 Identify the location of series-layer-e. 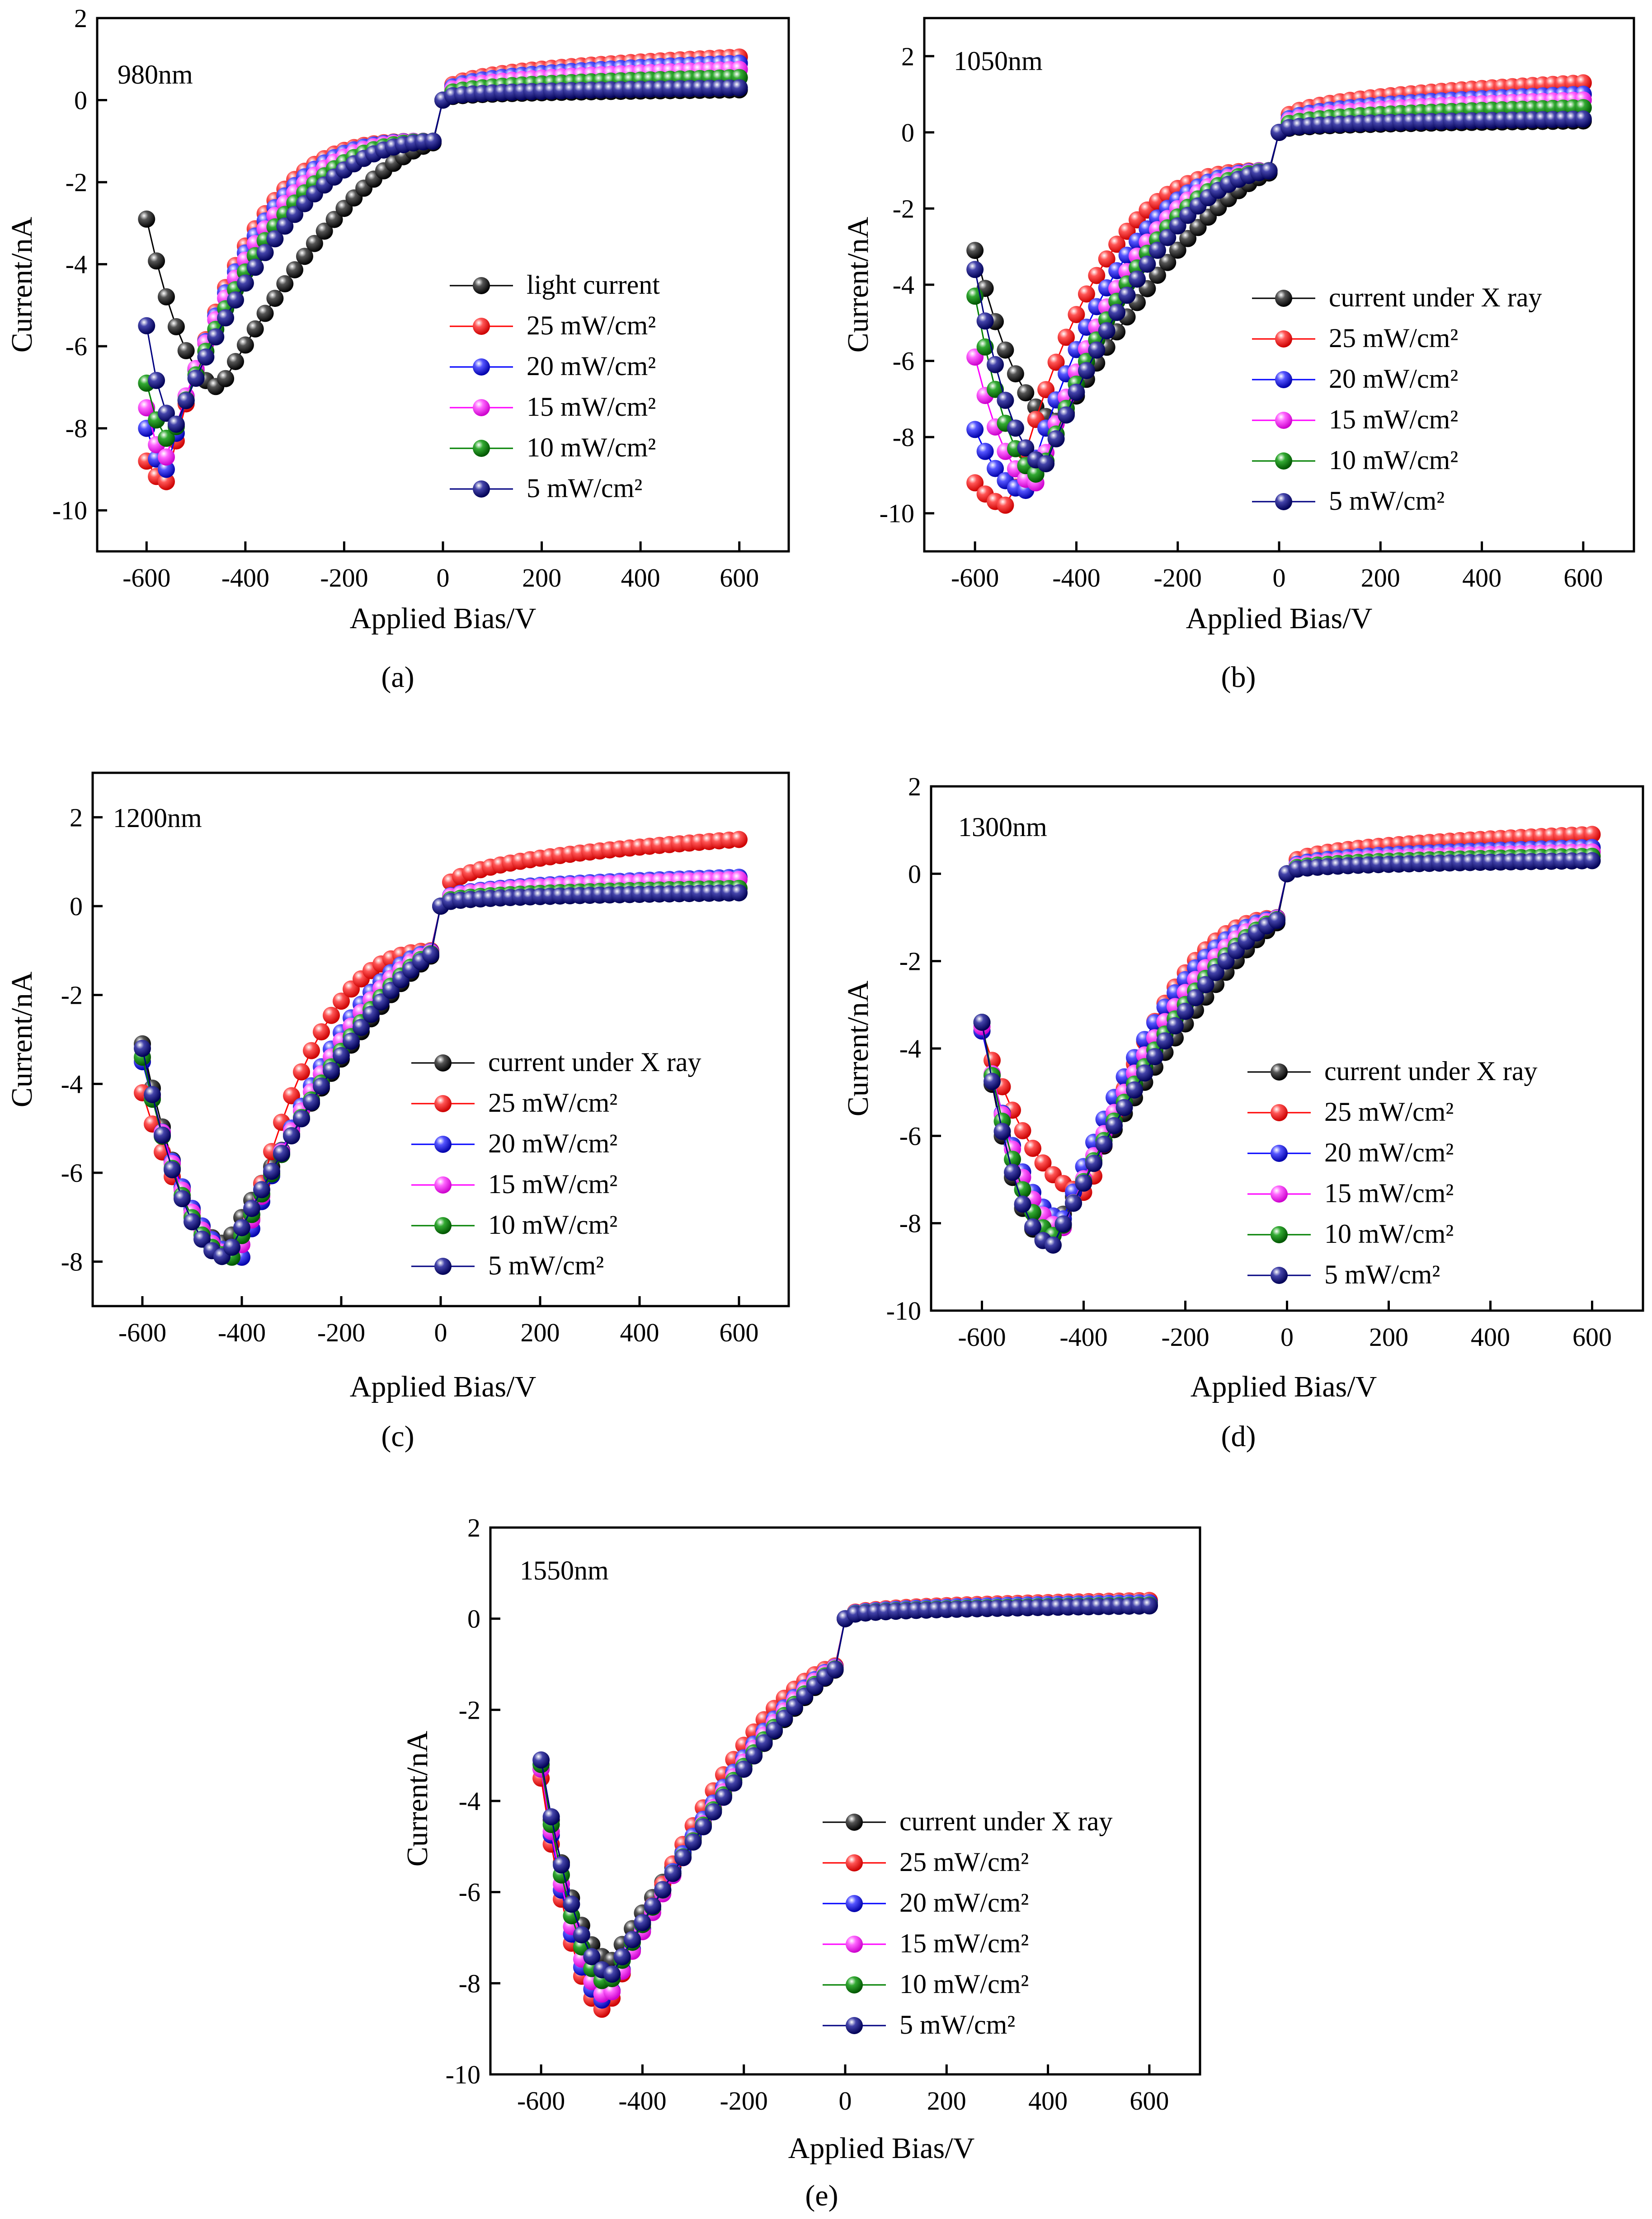
(845, 1805).